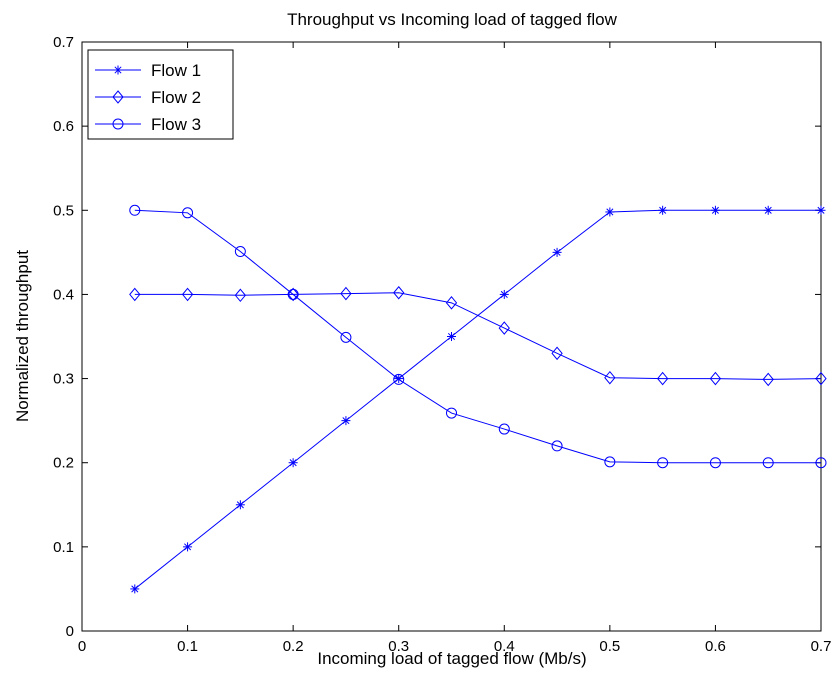 This screenshot has height=693, width=834. Describe the element at coordinates (176, 124) in the screenshot. I see `legend-label: Flow 3` at that location.